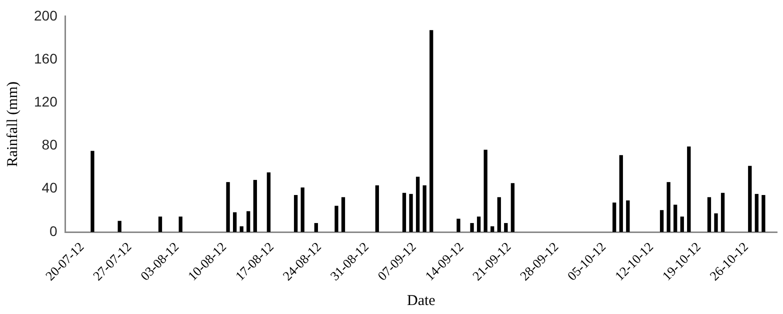 Image resolution: width=783 pixels, height=314 pixels. What do you see at coordinates (50, 188) in the screenshot?
I see `y-tick-label: 40` at bounding box center [50, 188].